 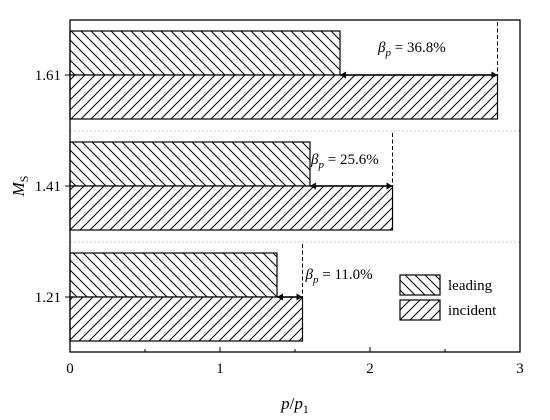 I want to click on bar-incident-1.21, so click(x=186, y=319).